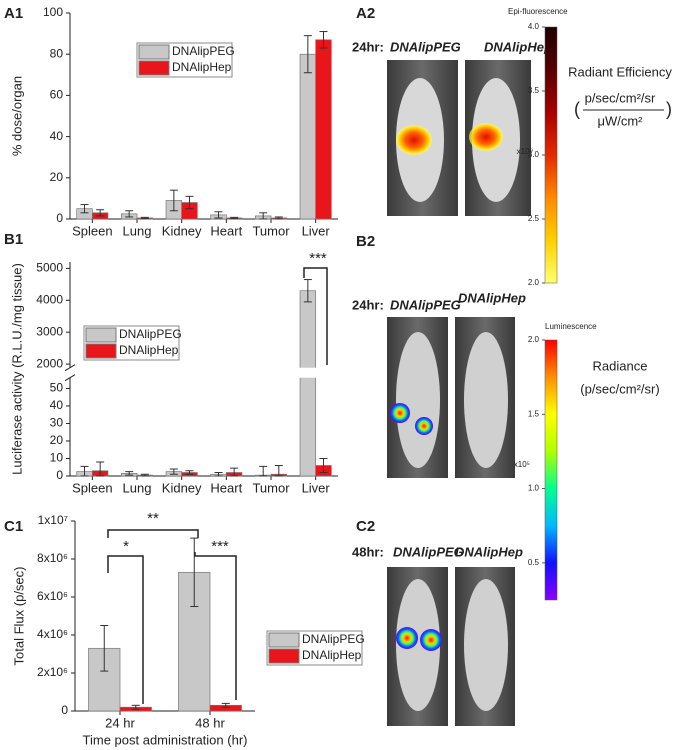 This screenshot has width=682, height=750. Describe the element at coordinates (220, 546) in the screenshot. I see `significance-stars: ***` at that location.